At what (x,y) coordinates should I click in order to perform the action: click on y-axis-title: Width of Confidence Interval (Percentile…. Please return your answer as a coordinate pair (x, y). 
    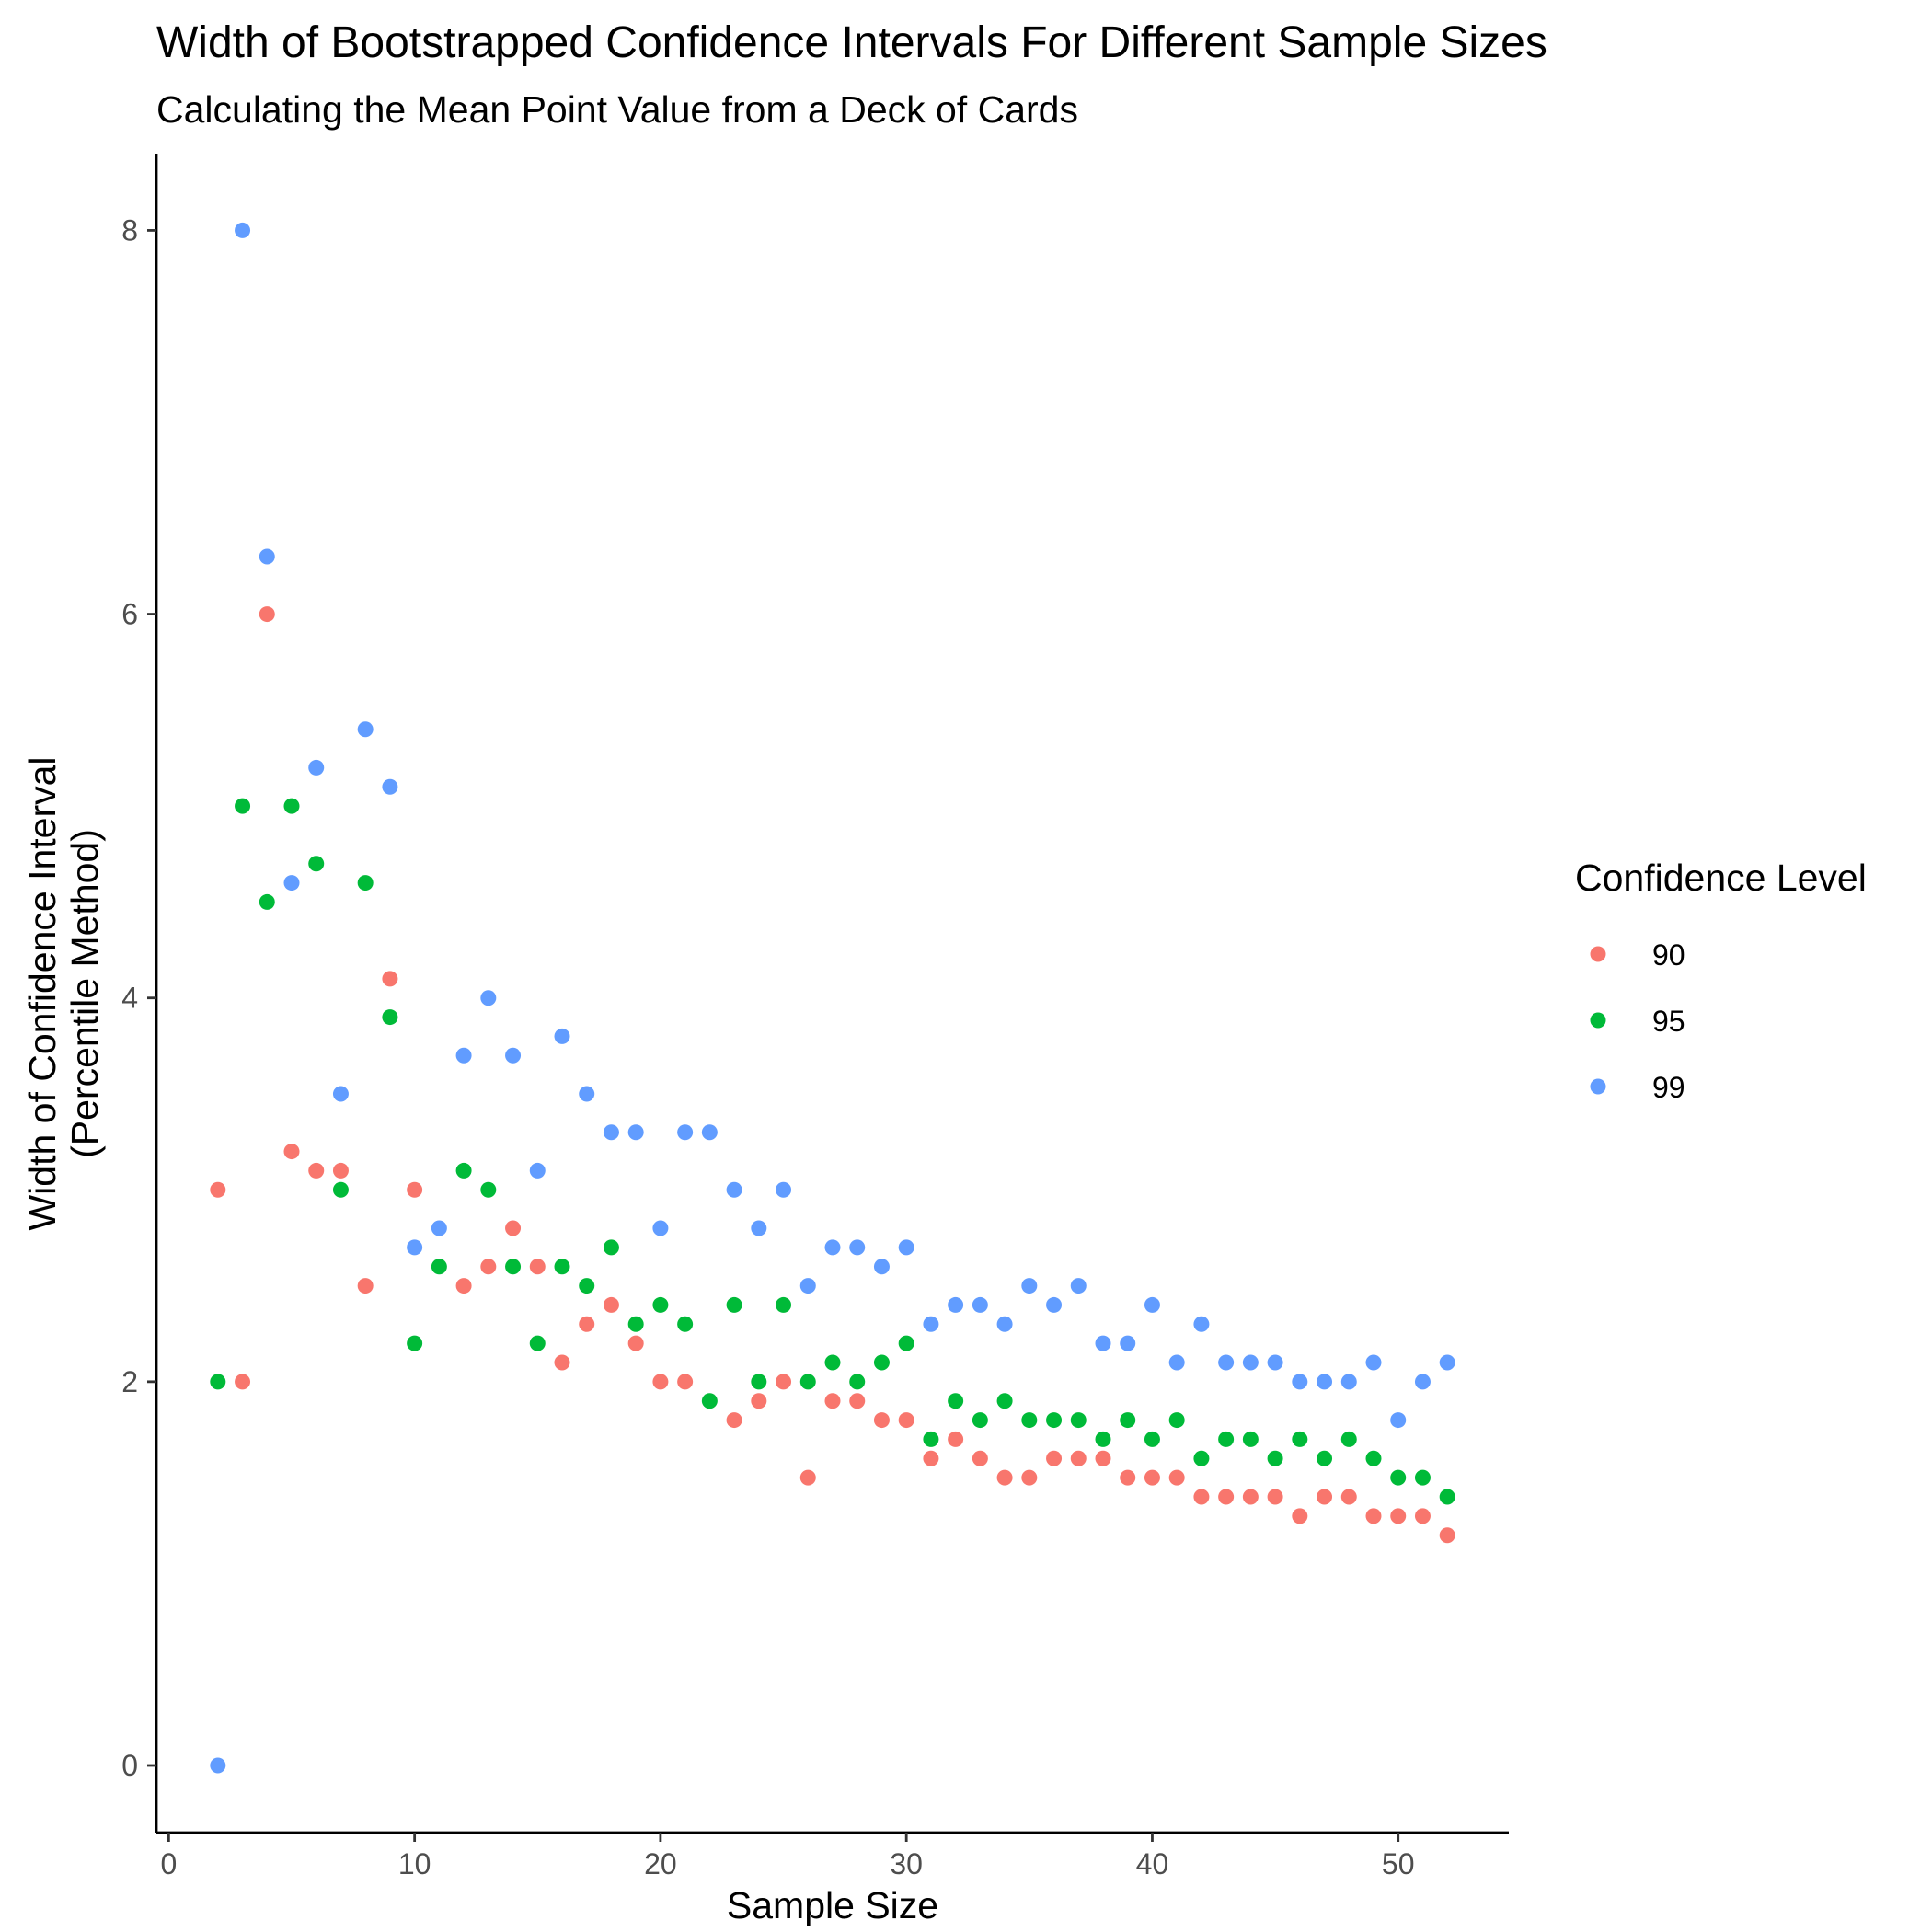
    Looking at the image, I should click on (63, 993).